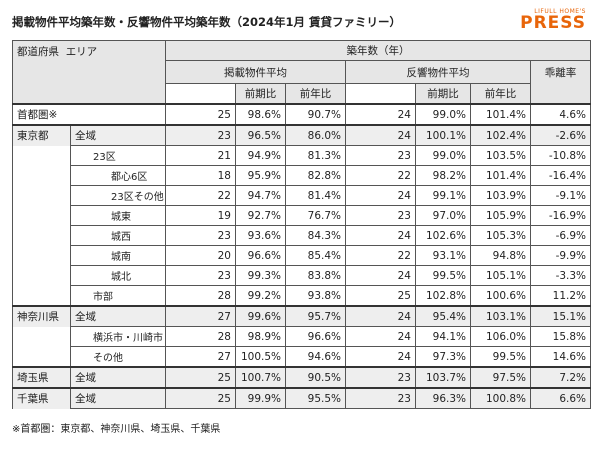 The image size is (600, 450). I want to click on header-cell: 築年数（年）, so click(378, 50).